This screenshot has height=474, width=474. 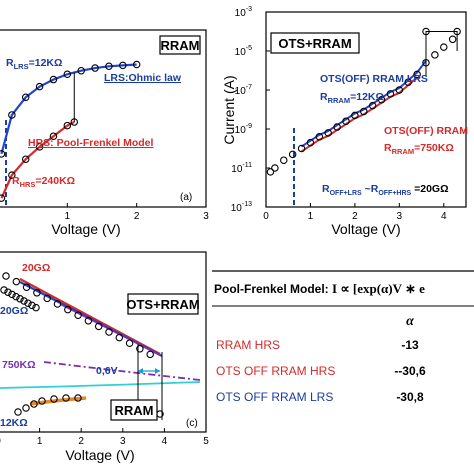 I want to click on panel-b-marks, so click(x=363, y=101).